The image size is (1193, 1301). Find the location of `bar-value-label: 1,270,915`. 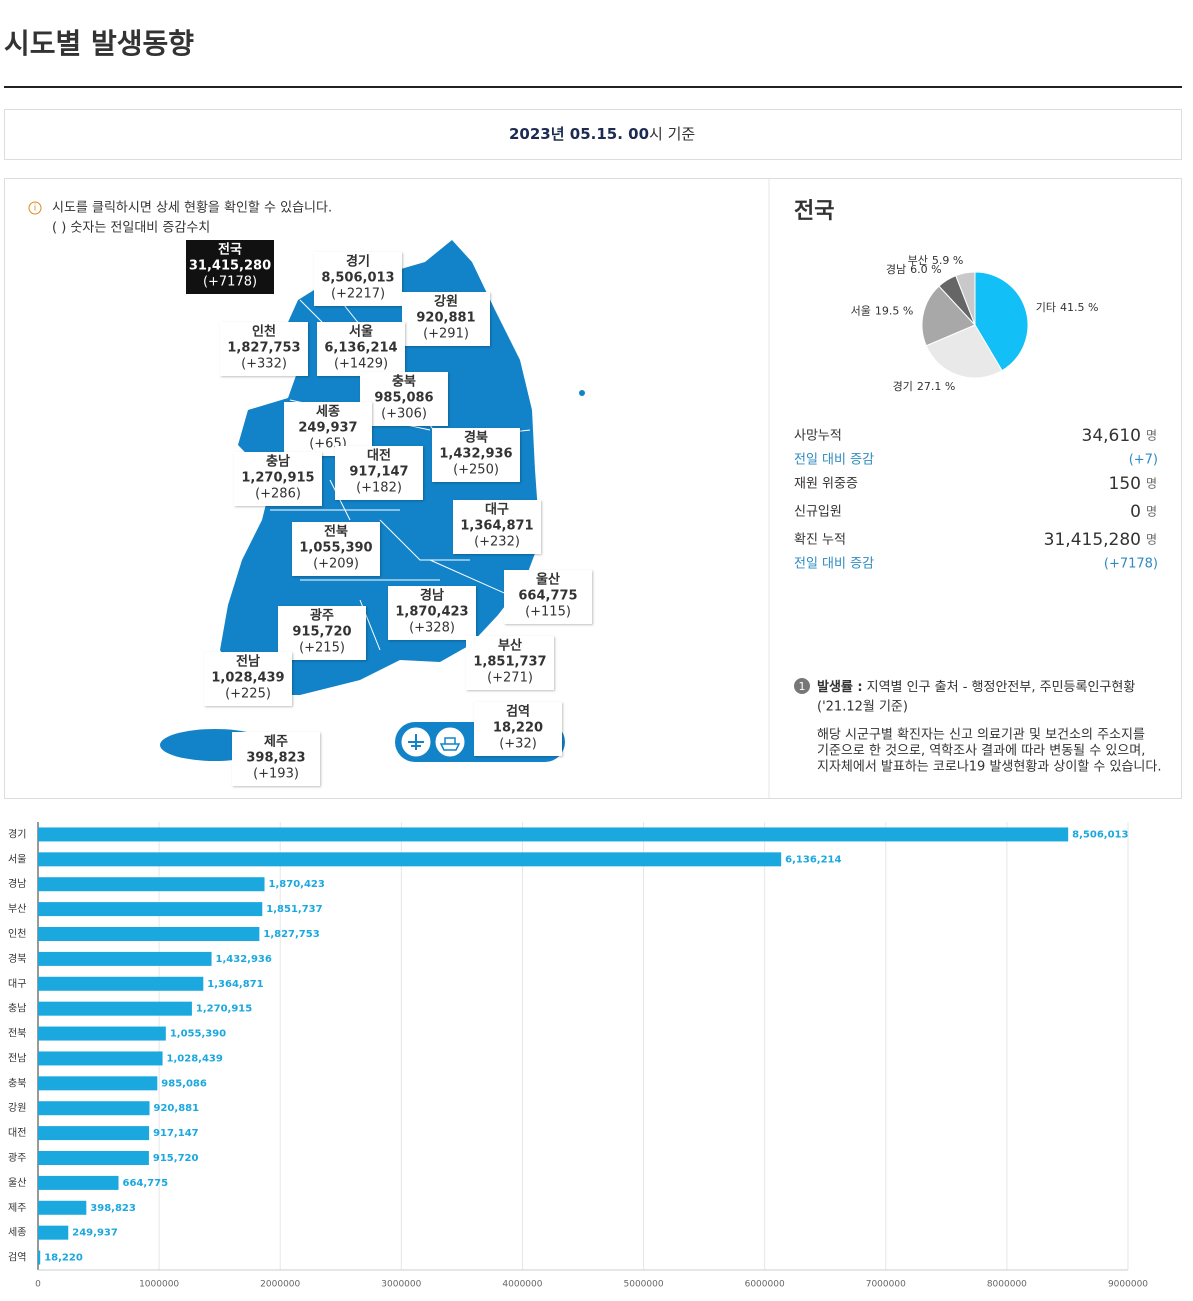

bar-value-label: 1,270,915 is located at coordinates (224, 1009).